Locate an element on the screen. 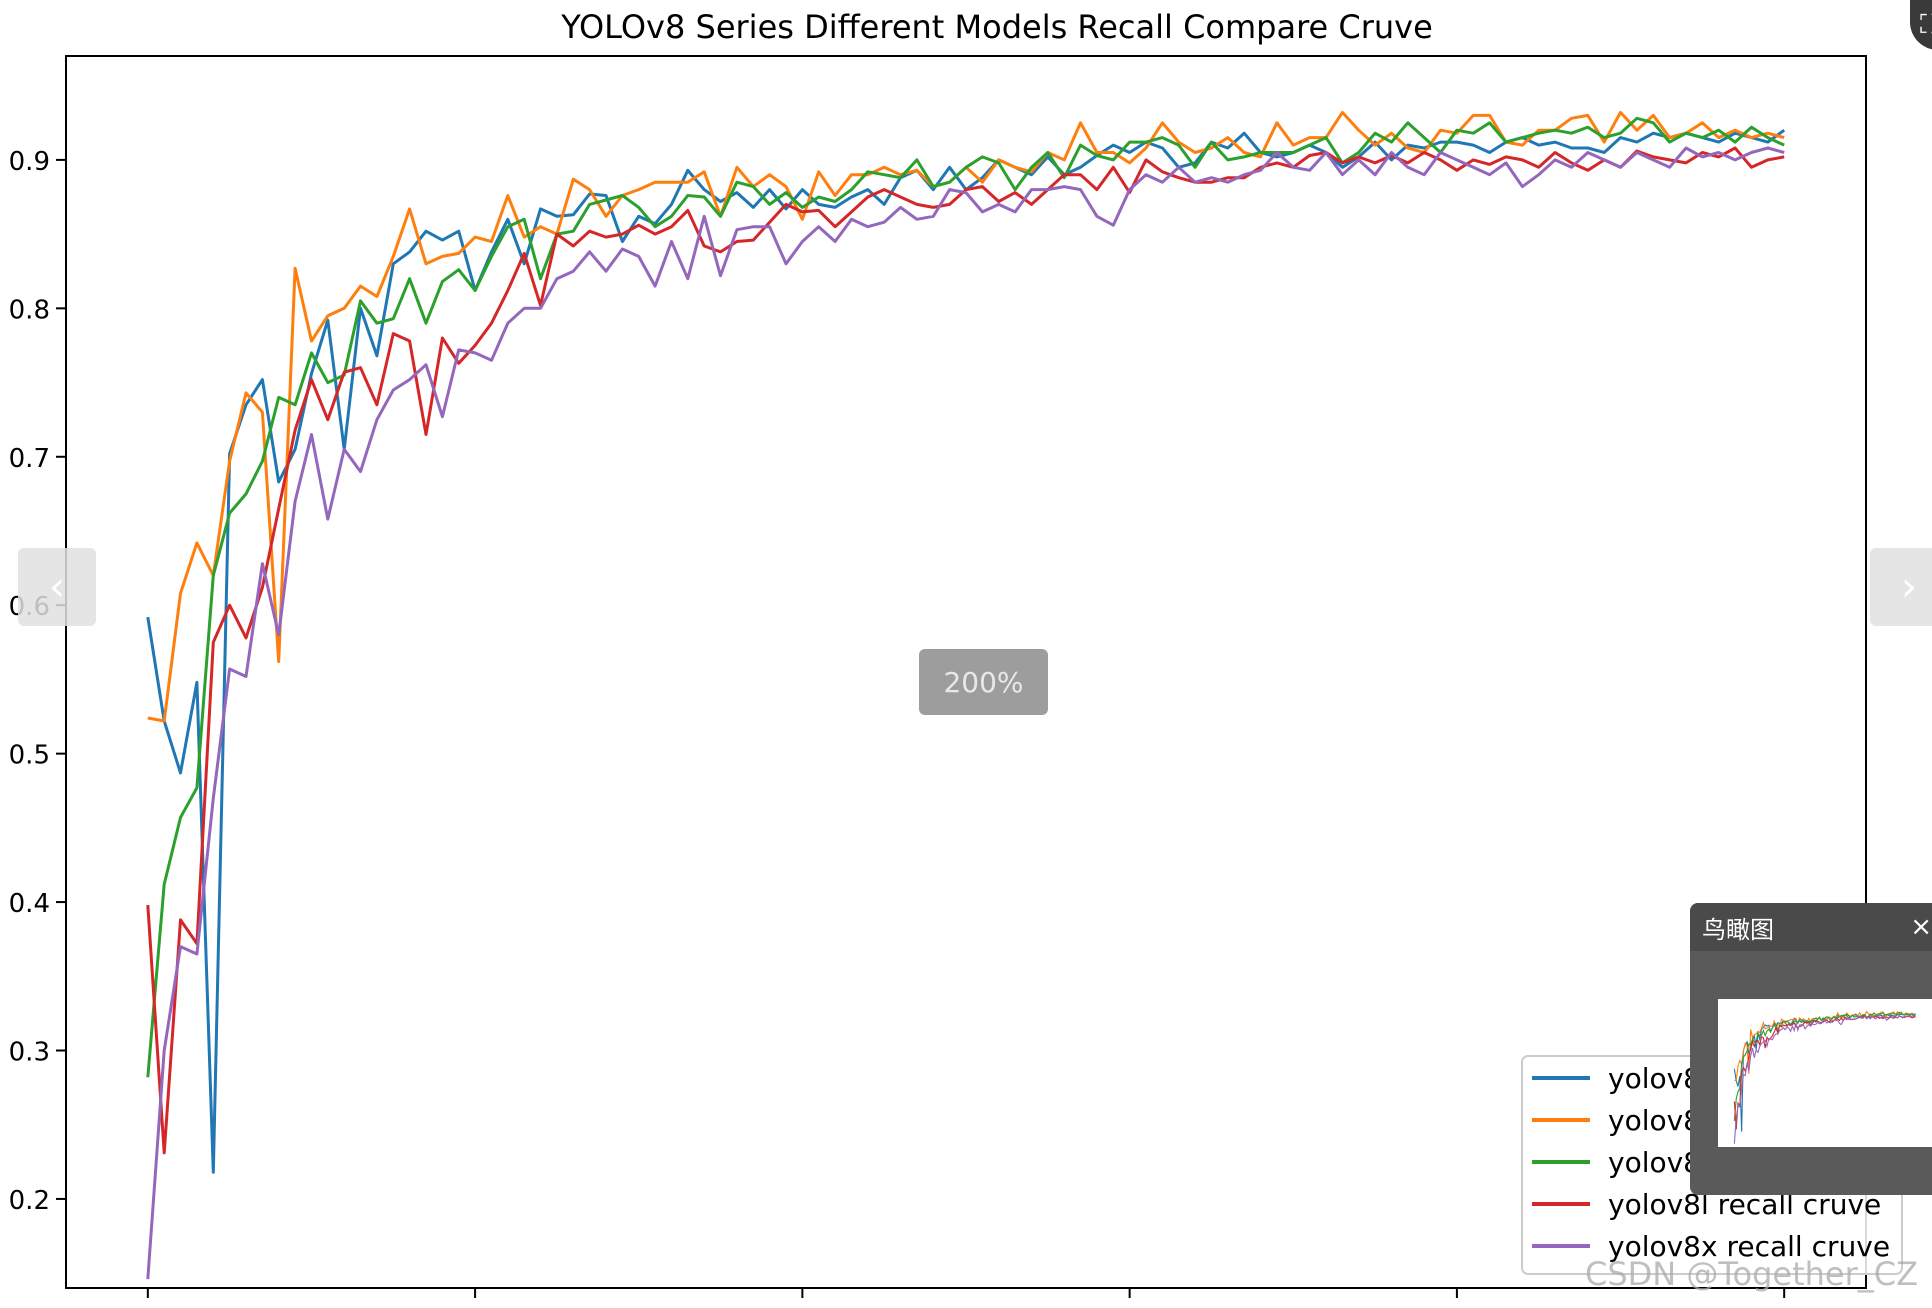  fullscreen-button: ⛶ is located at coordinates (1921, 25).